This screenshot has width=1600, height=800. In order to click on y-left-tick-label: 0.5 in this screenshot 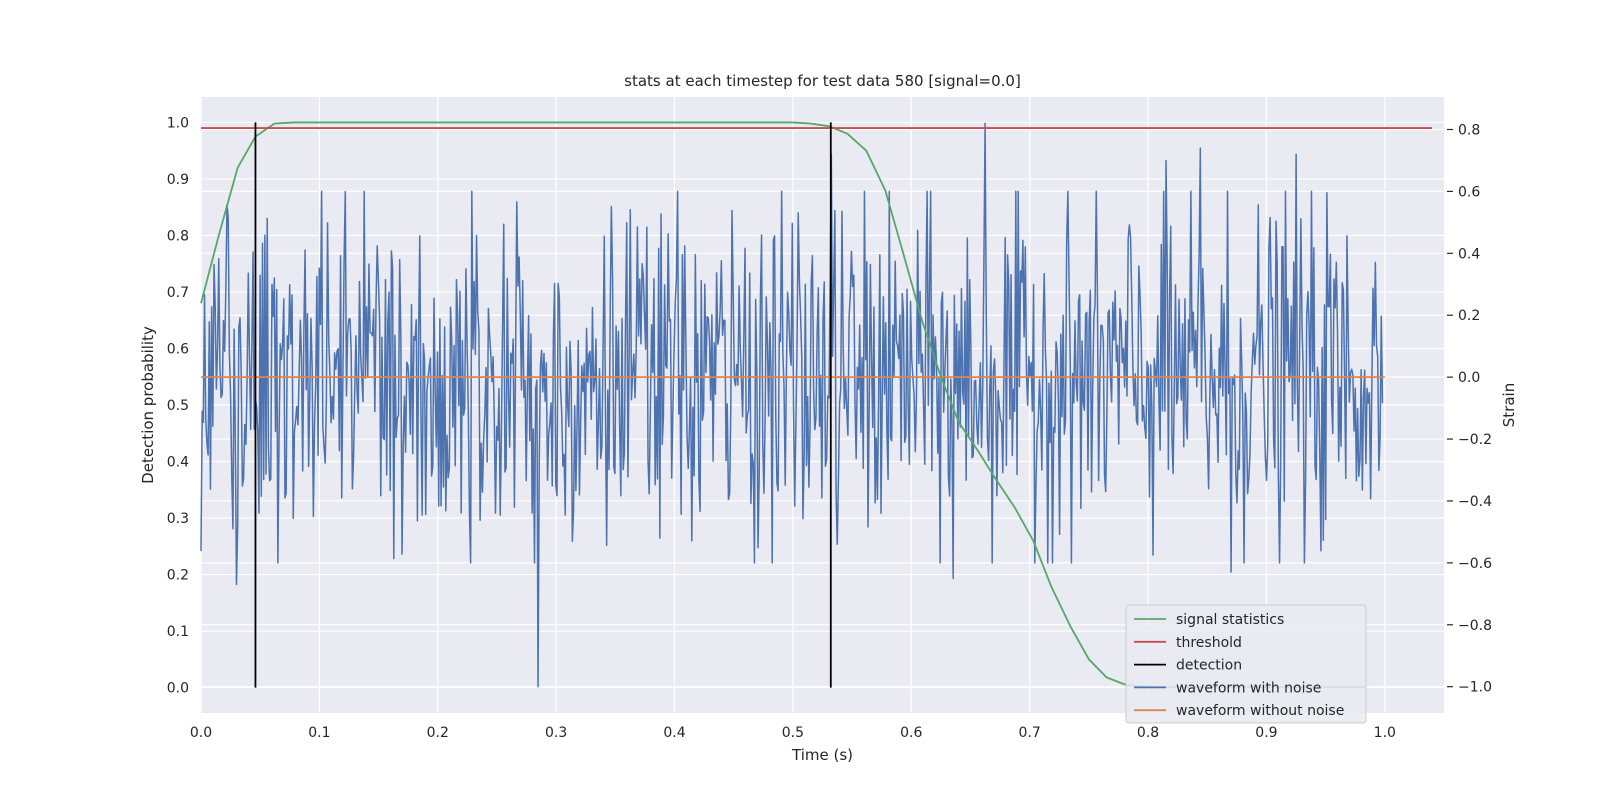, I will do `click(178, 406)`.